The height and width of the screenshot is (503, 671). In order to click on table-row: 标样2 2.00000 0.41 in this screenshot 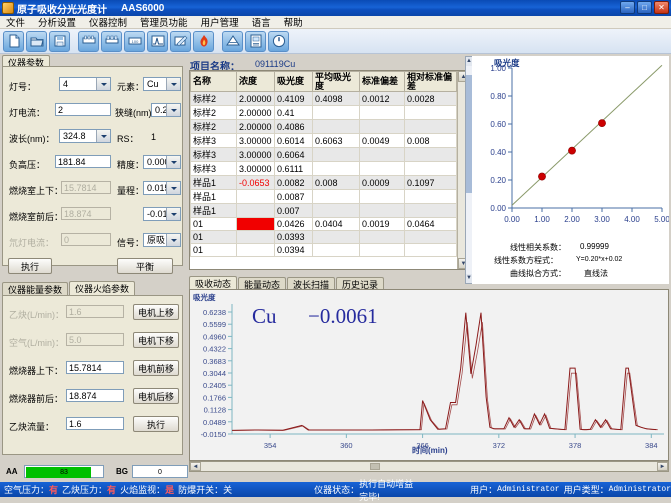, I will do `click(323, 112)`.